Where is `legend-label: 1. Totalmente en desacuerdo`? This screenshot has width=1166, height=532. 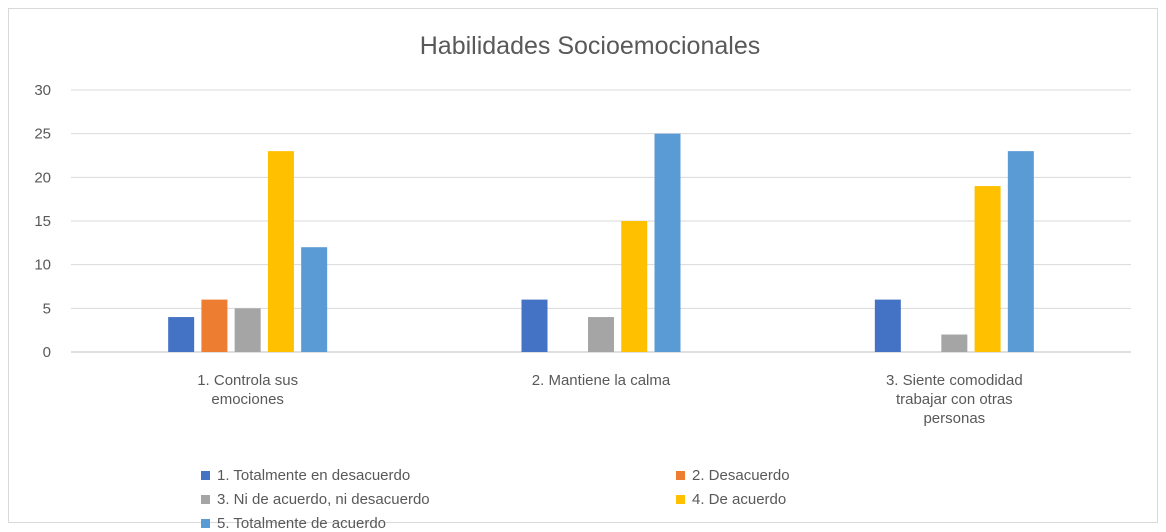 legend-label: 1. Totalmente en desacuerdo is located at coordinates (314, 475).